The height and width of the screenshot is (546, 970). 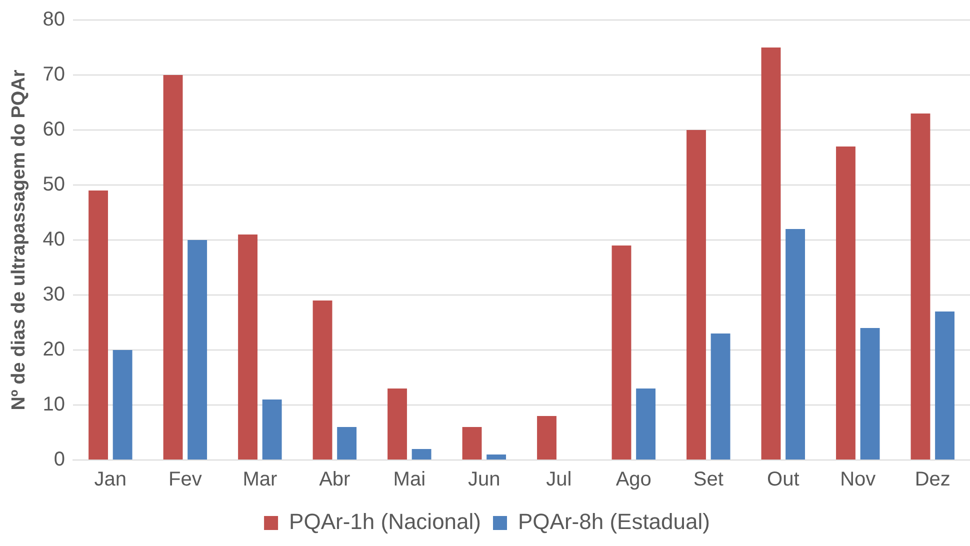 I want to click on y-tick-label: 70, so click(x=54, y=75).